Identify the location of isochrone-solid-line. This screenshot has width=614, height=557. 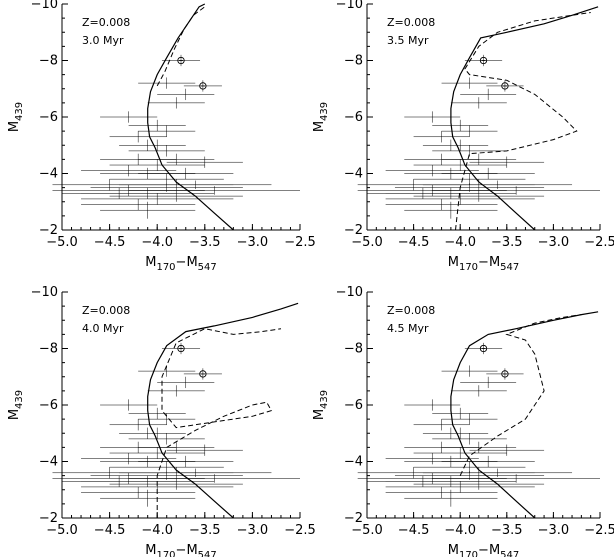
(190, 116).